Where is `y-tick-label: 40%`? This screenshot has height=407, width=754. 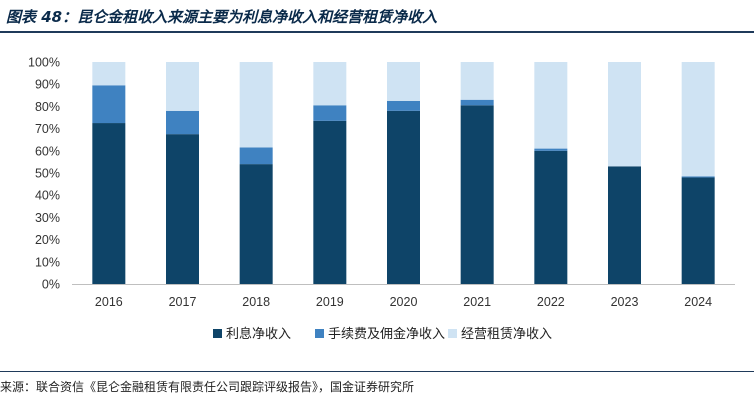
y-tick-label: 40% is located at coordinates (47, 196).